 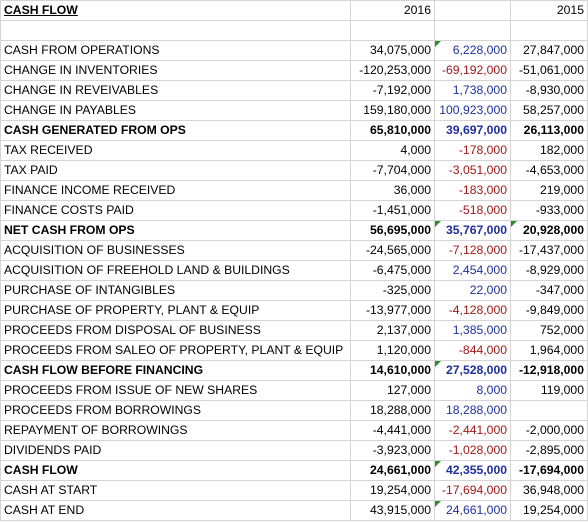 I want to click on value-2015-cell: -4,653,000, so click(x=549, y=170).